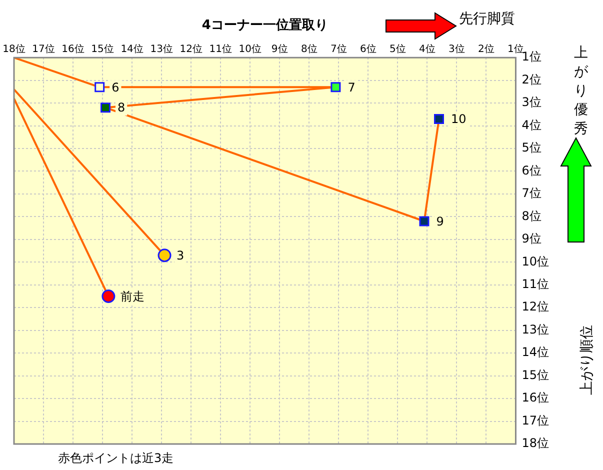  Describe the element at coordinates (532, 79) in the screenshot. I see `y-tick-label: 2位` at that location.